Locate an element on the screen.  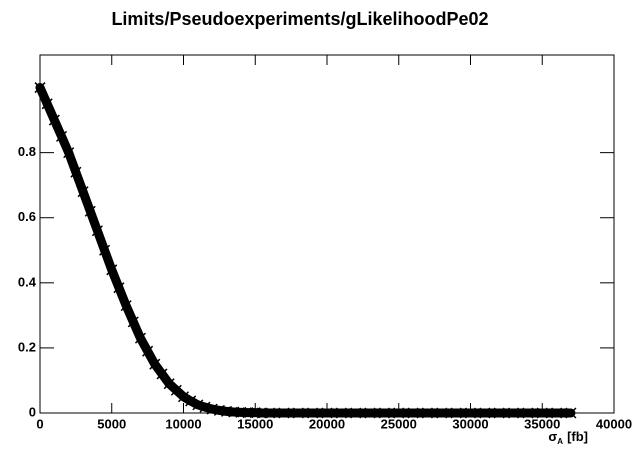
x-tick-label: 35000 is located at coordinates (542, 423).